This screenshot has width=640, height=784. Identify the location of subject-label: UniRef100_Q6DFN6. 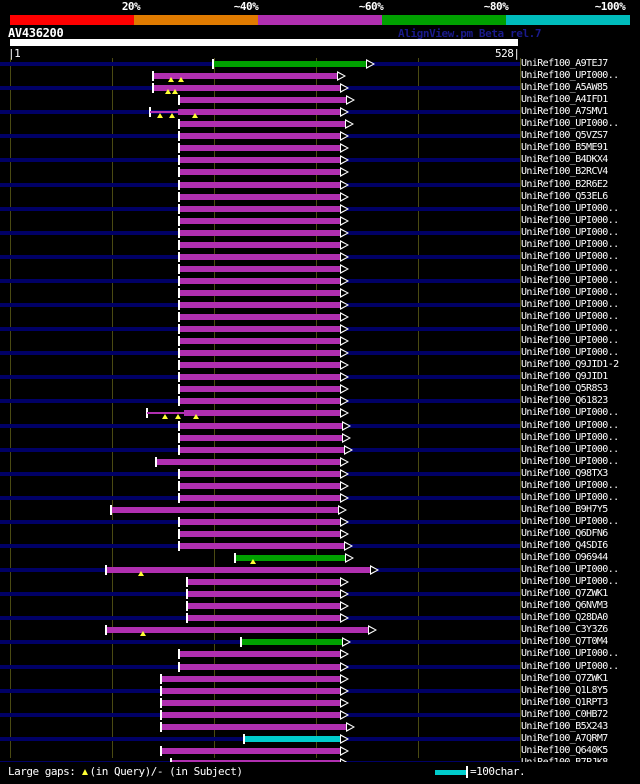
(564, 533).